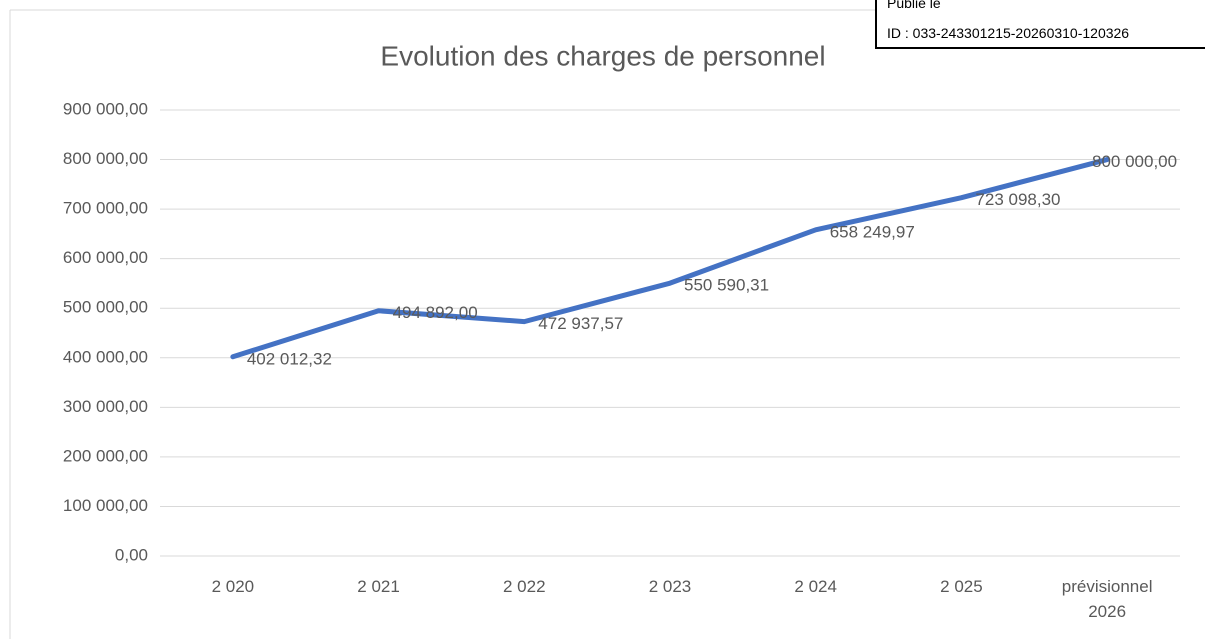 Image resolution: width=1205 pixels, height=639 pixels. What do you see at coordinates (914, 5) in the screenshot?
I see `stamp-published: Publié le` at bounding box center [914, 5].